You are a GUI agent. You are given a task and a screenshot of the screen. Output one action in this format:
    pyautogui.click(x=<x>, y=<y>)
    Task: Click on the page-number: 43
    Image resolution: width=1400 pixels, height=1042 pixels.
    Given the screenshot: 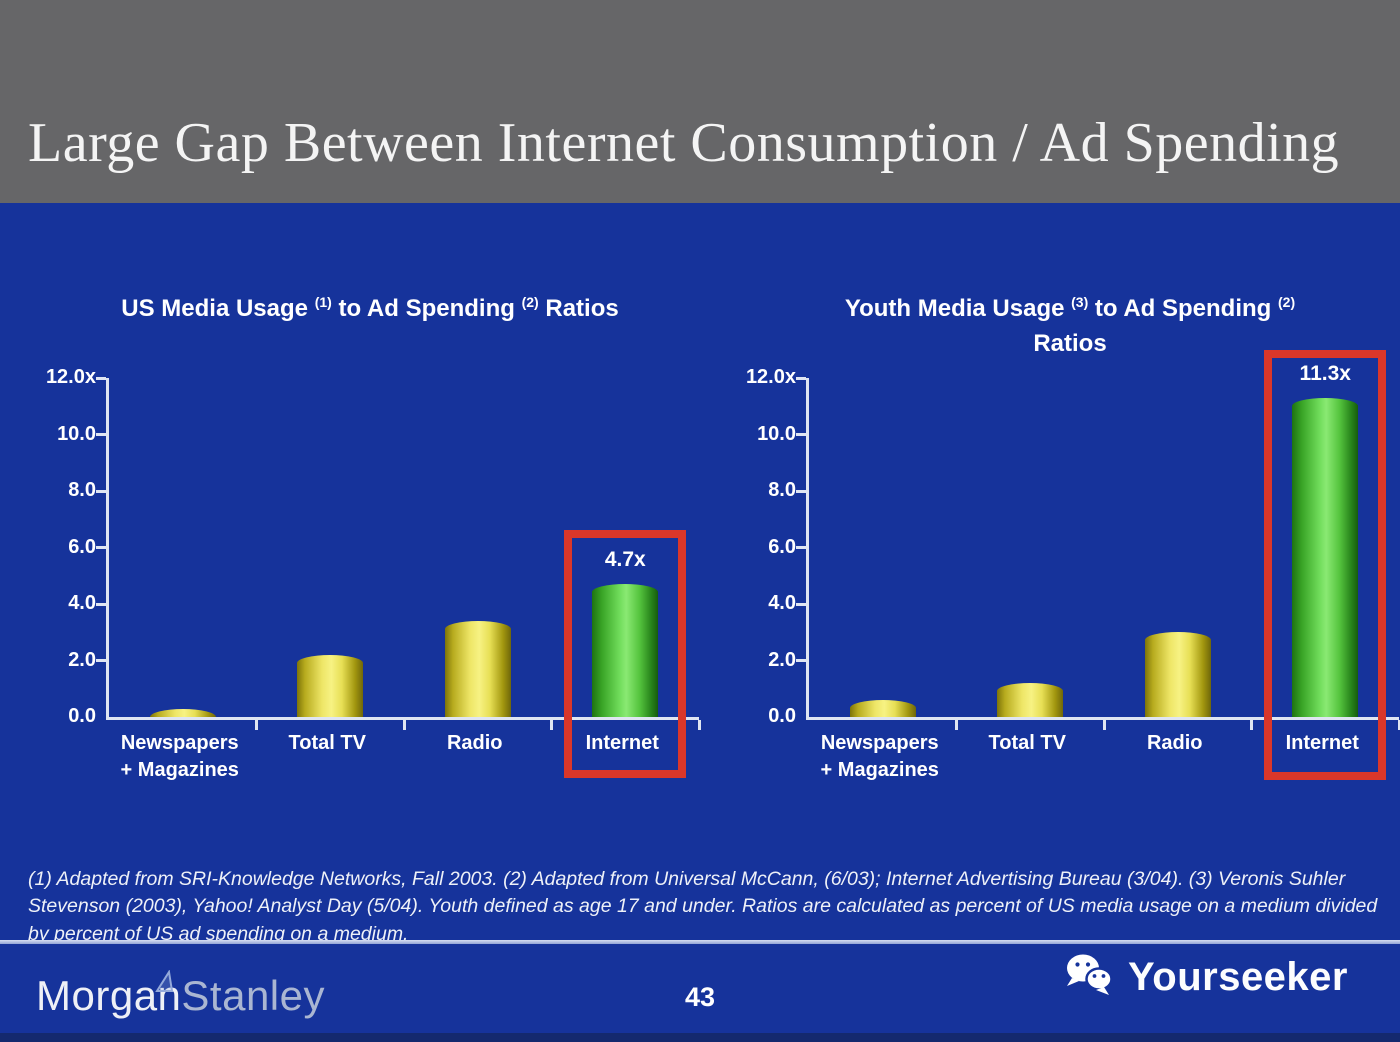 What is the action you would take?
    pyautogui.click(x=700, y=997)
    